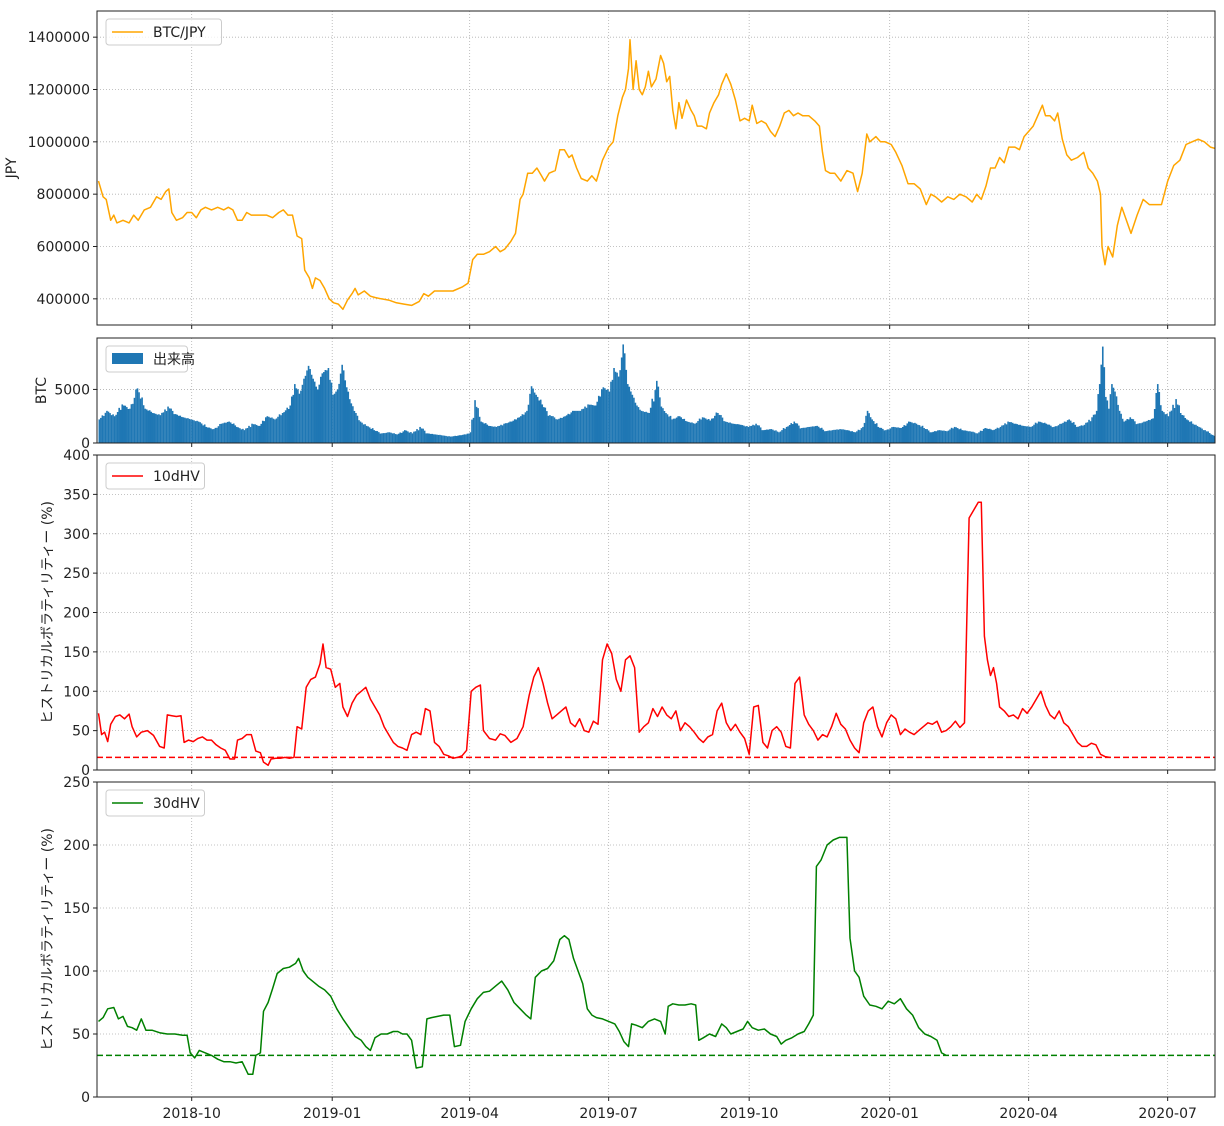 This screenshot has height=1126, width=1224. Describe the element at coordinates (59, 38) in the screenshot. I see `y-tick-label: 1400000` at that location.